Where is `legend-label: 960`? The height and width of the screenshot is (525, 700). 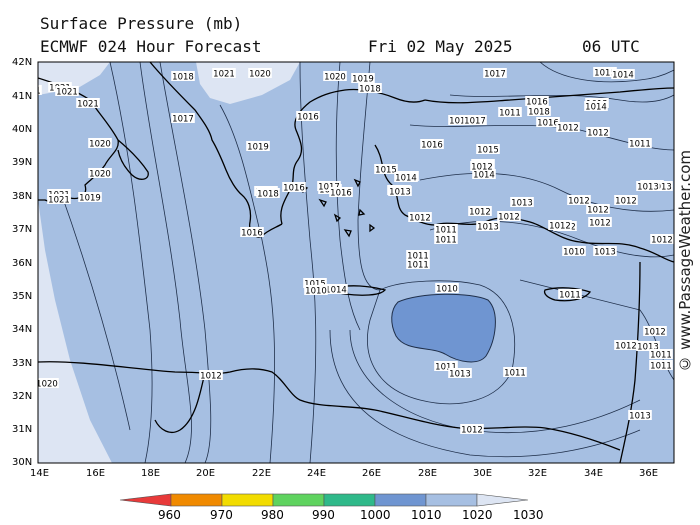 legend-label: 960 is located at coordinates (169, 515).